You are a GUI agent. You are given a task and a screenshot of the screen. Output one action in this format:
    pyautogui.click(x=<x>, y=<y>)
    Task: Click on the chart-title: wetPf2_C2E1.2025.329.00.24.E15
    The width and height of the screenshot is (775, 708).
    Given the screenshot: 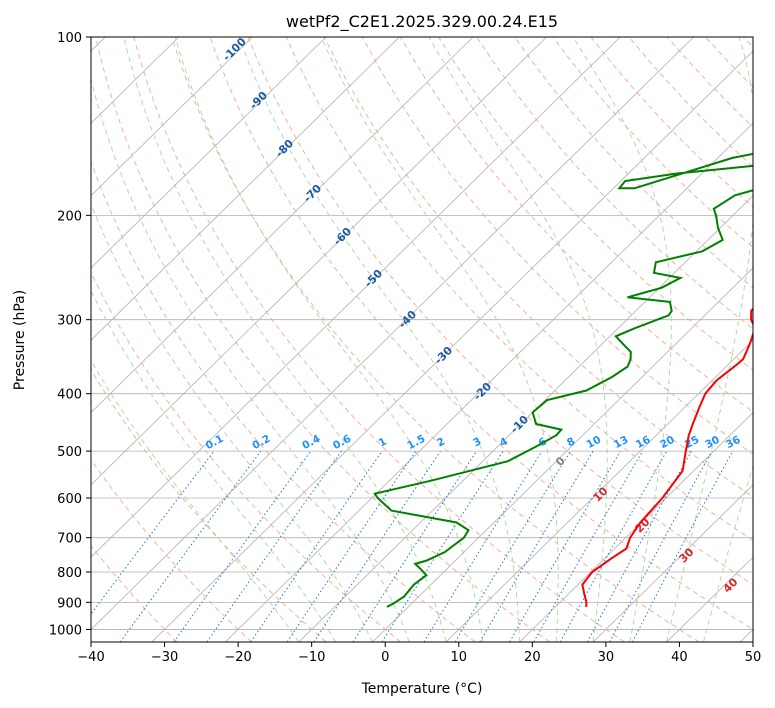 What is the action you would take?
    pyautogui.click(x=422, y=22)
    